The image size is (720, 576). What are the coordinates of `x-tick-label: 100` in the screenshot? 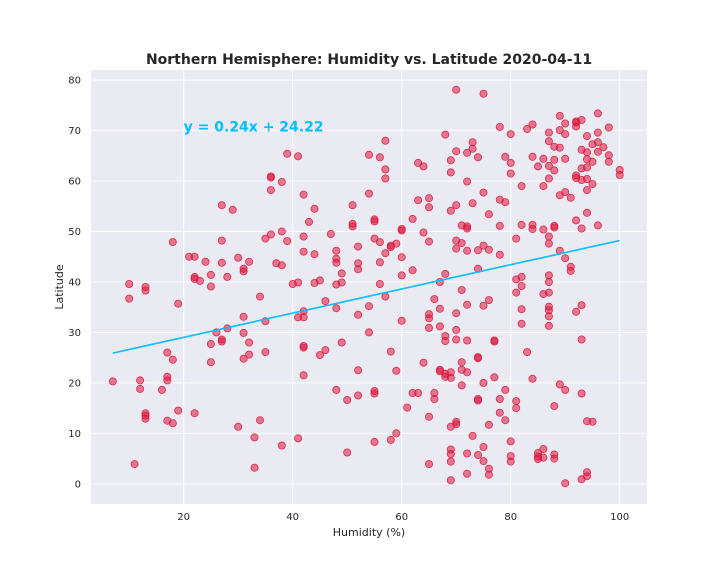 It's located at (619, 517).